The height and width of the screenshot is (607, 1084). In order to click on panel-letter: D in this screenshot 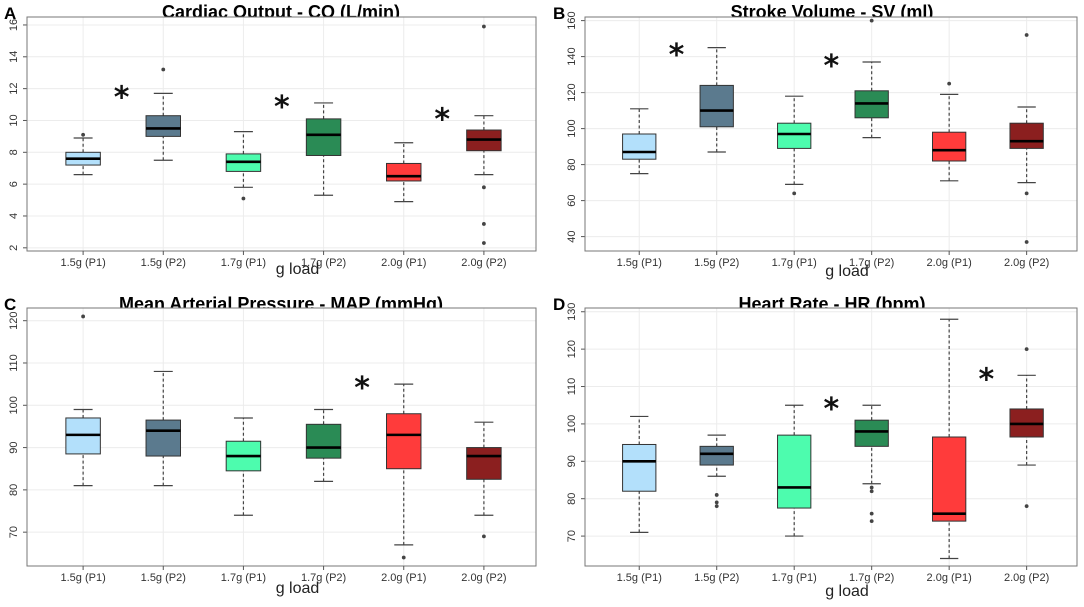, I will do `click(559, 304)`.